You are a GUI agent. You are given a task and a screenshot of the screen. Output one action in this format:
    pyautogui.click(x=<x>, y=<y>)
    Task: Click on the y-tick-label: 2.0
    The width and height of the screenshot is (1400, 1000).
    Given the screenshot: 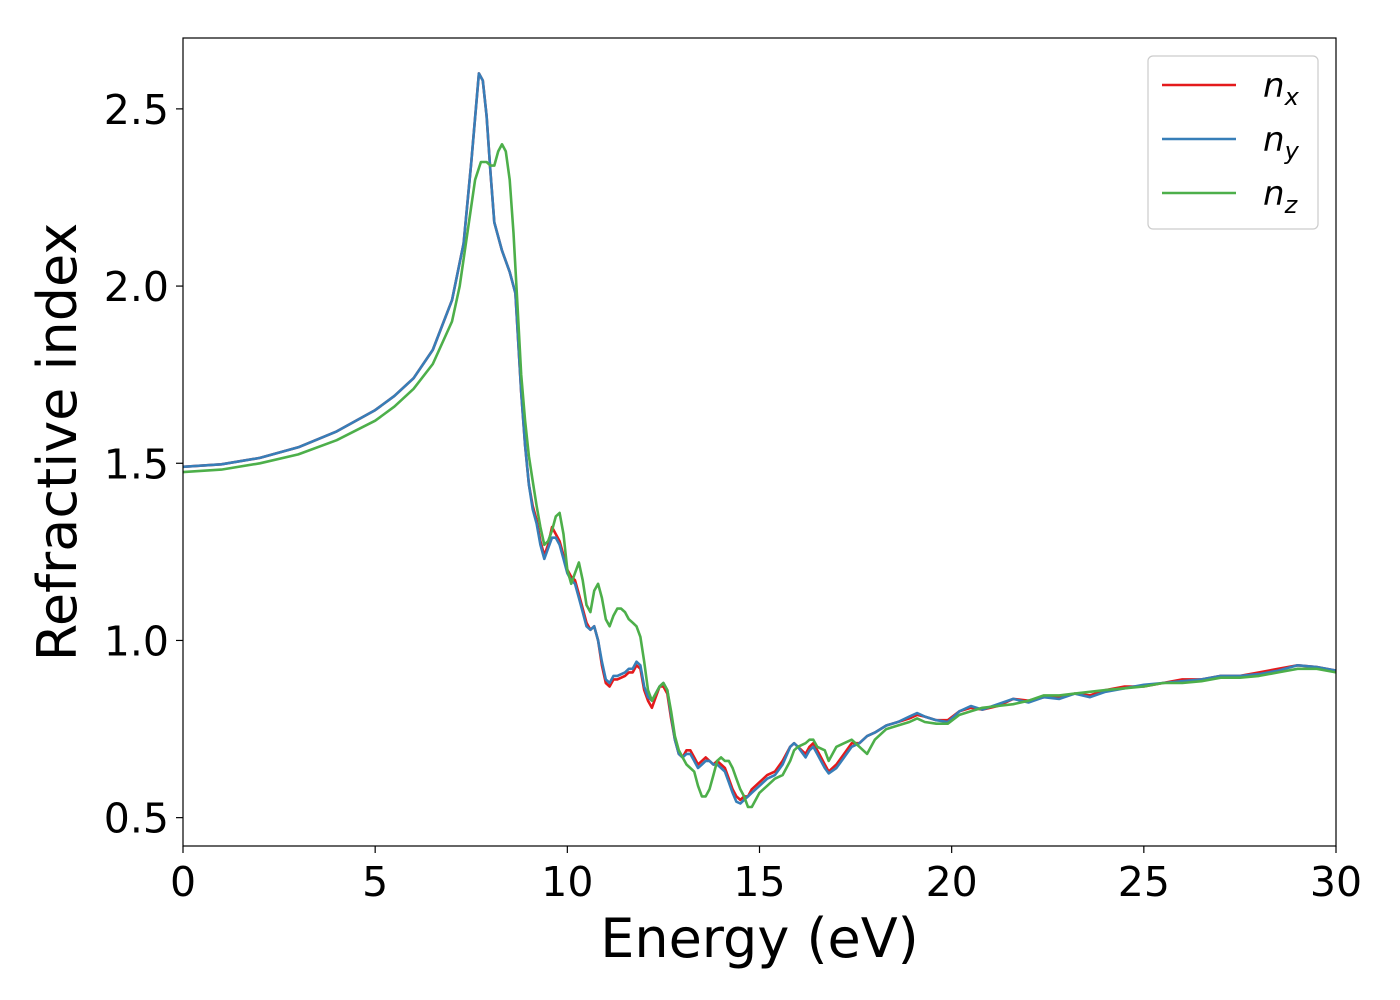 What is the action you would take?
    pyautogui.click(x=136, y=287)
    